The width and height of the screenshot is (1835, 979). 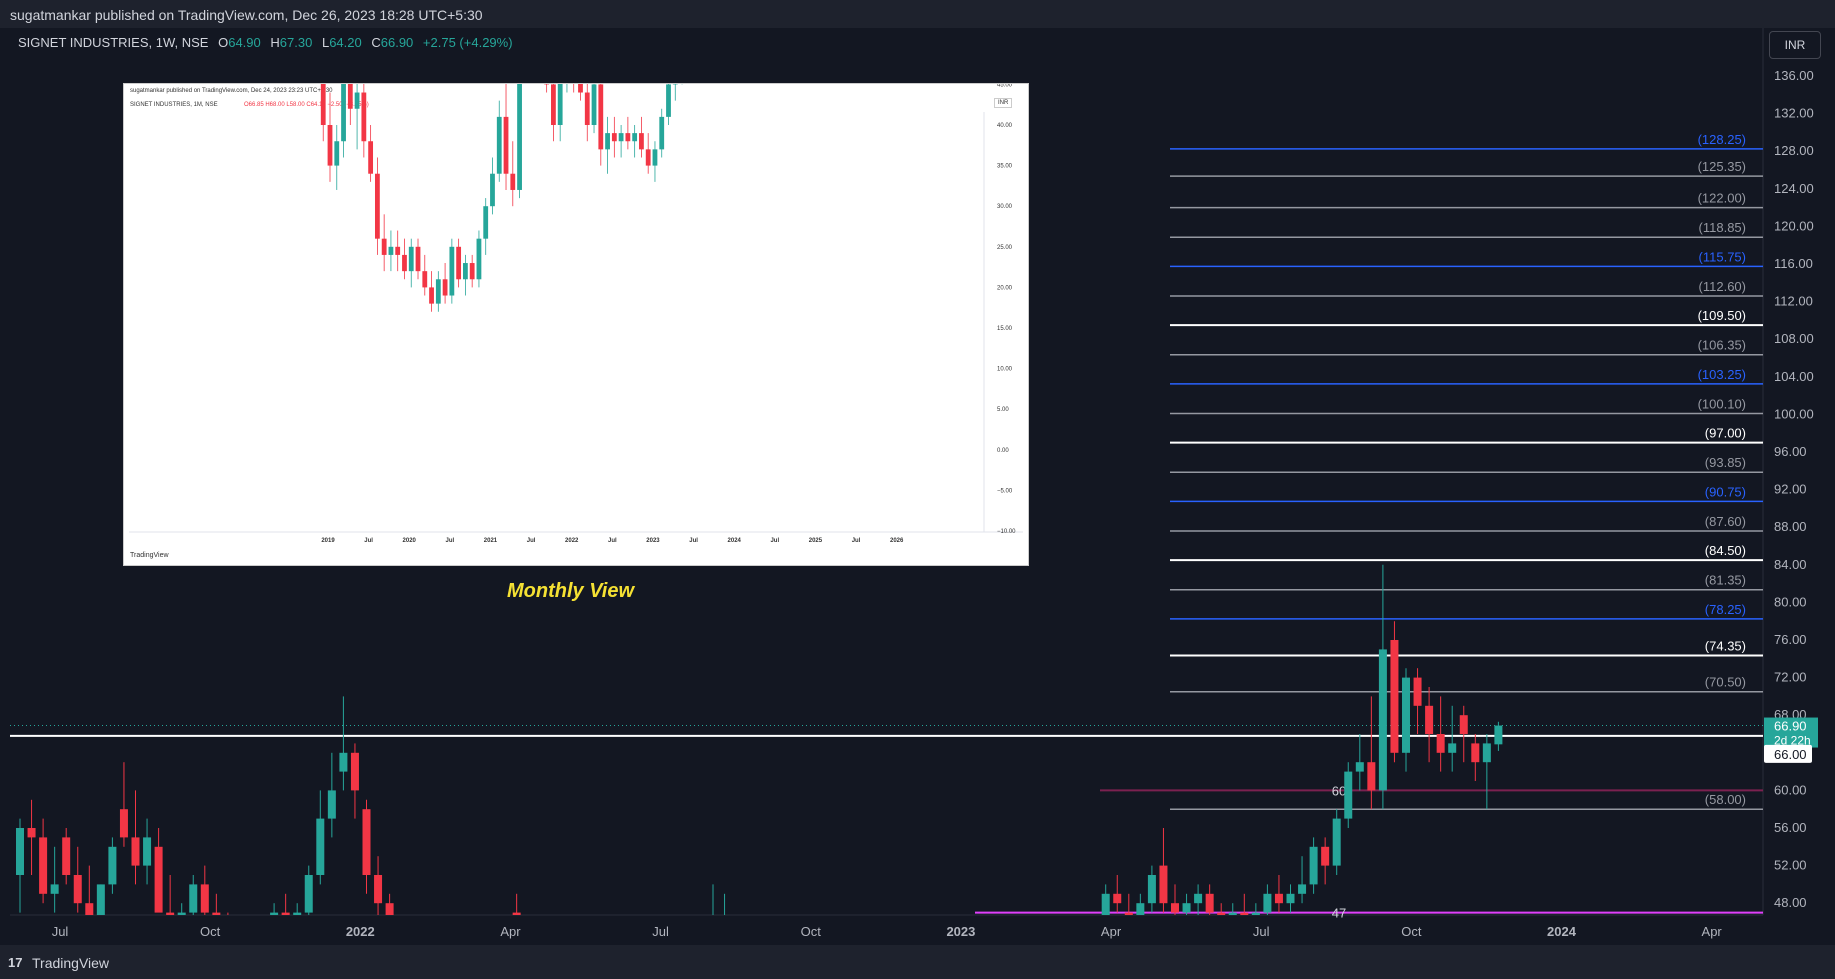 What do you see at coordinates (1005, 491) in the screenshot?
I see `inset-price-tick: −5.00` at bounding box center [1005, 491].